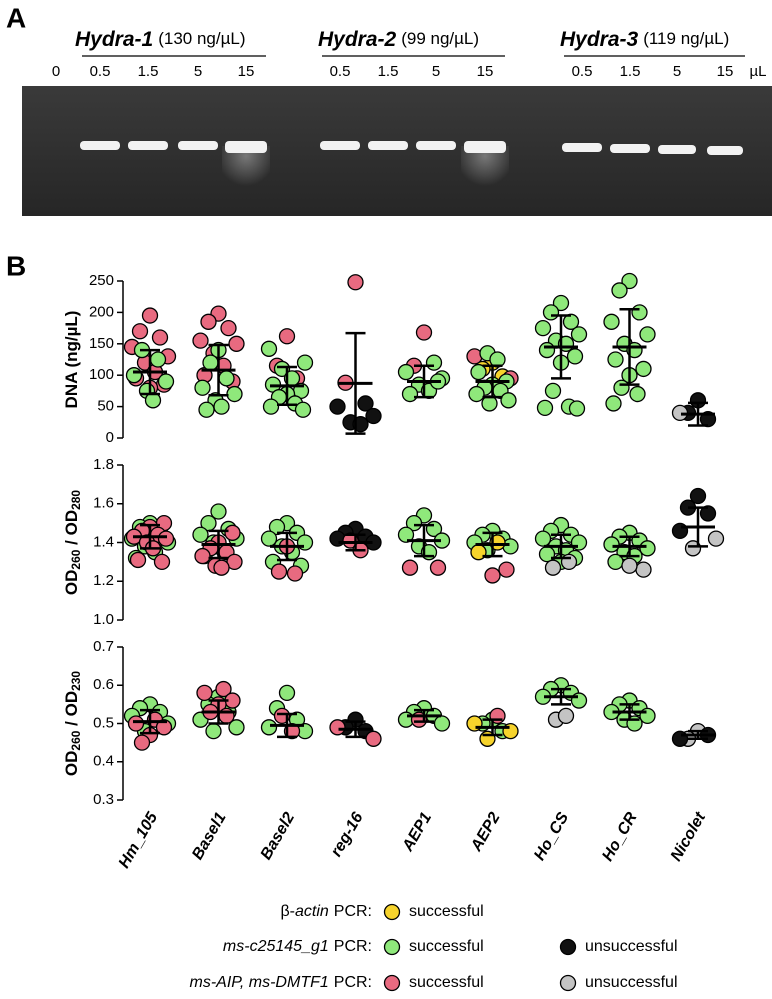 The image size is (772, 999). What do you see at coordinates (446, 982) in the screenshot?
I see `legend-text: successful` at bounding box center [446, 982].